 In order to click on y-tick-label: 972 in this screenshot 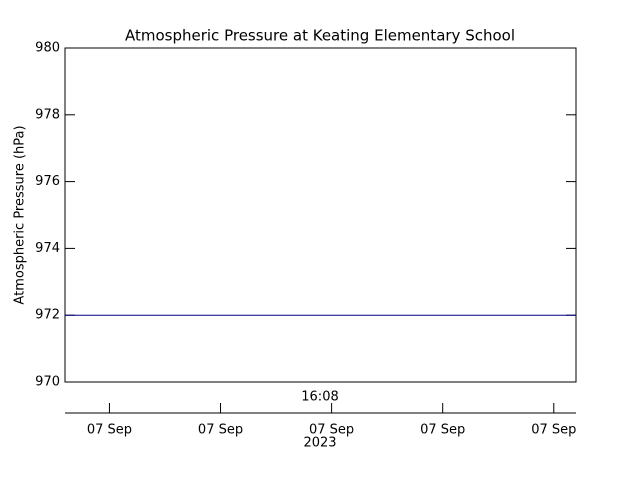, I will do `click(47, 315)`.